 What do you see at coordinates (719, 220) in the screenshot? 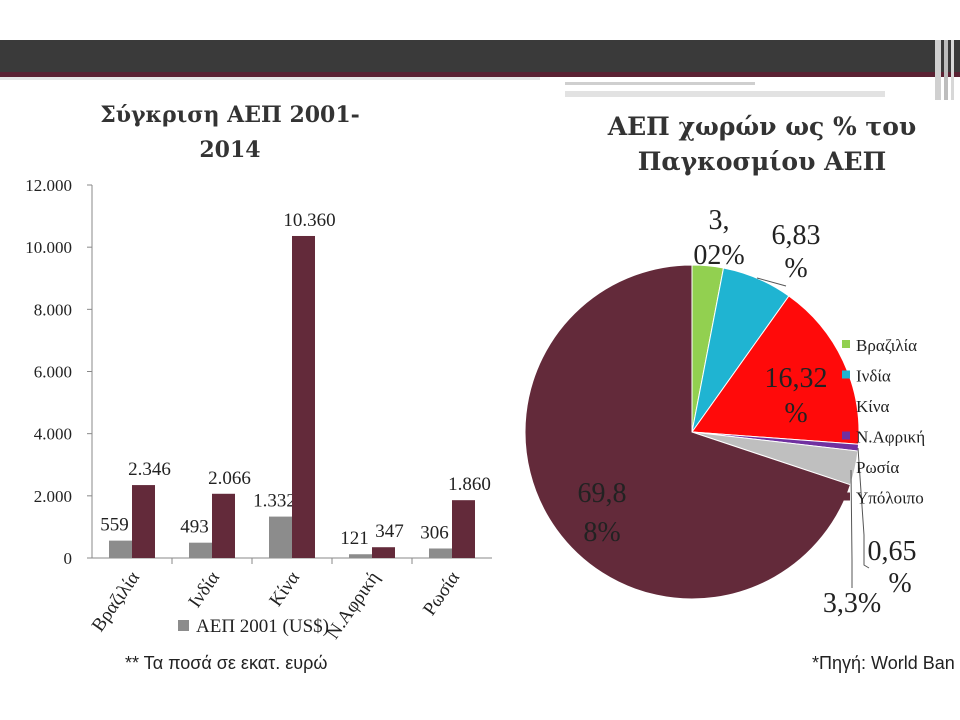
I see `pie-slice-label: 3,` at bounding box center [719, 220].